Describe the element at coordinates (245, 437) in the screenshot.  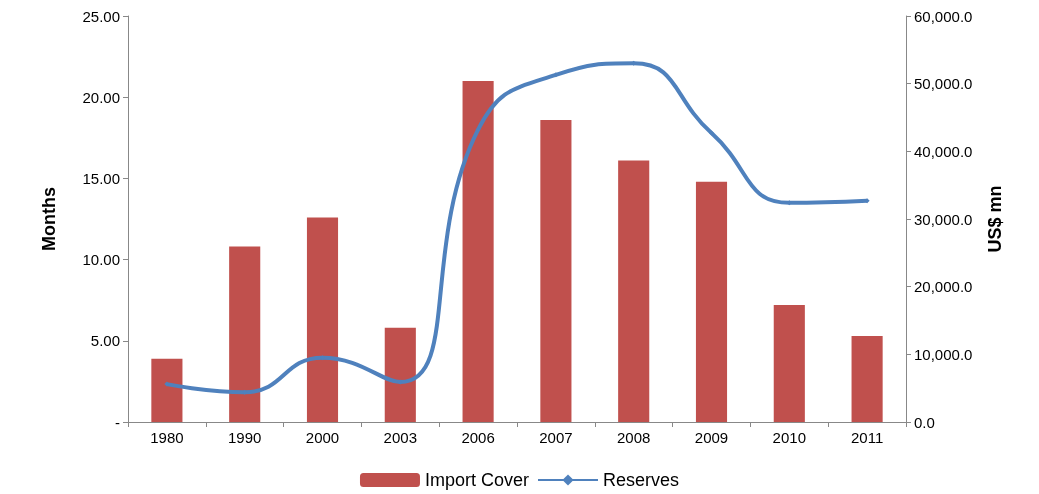
I see `x-tick-label: 1990` at that location.